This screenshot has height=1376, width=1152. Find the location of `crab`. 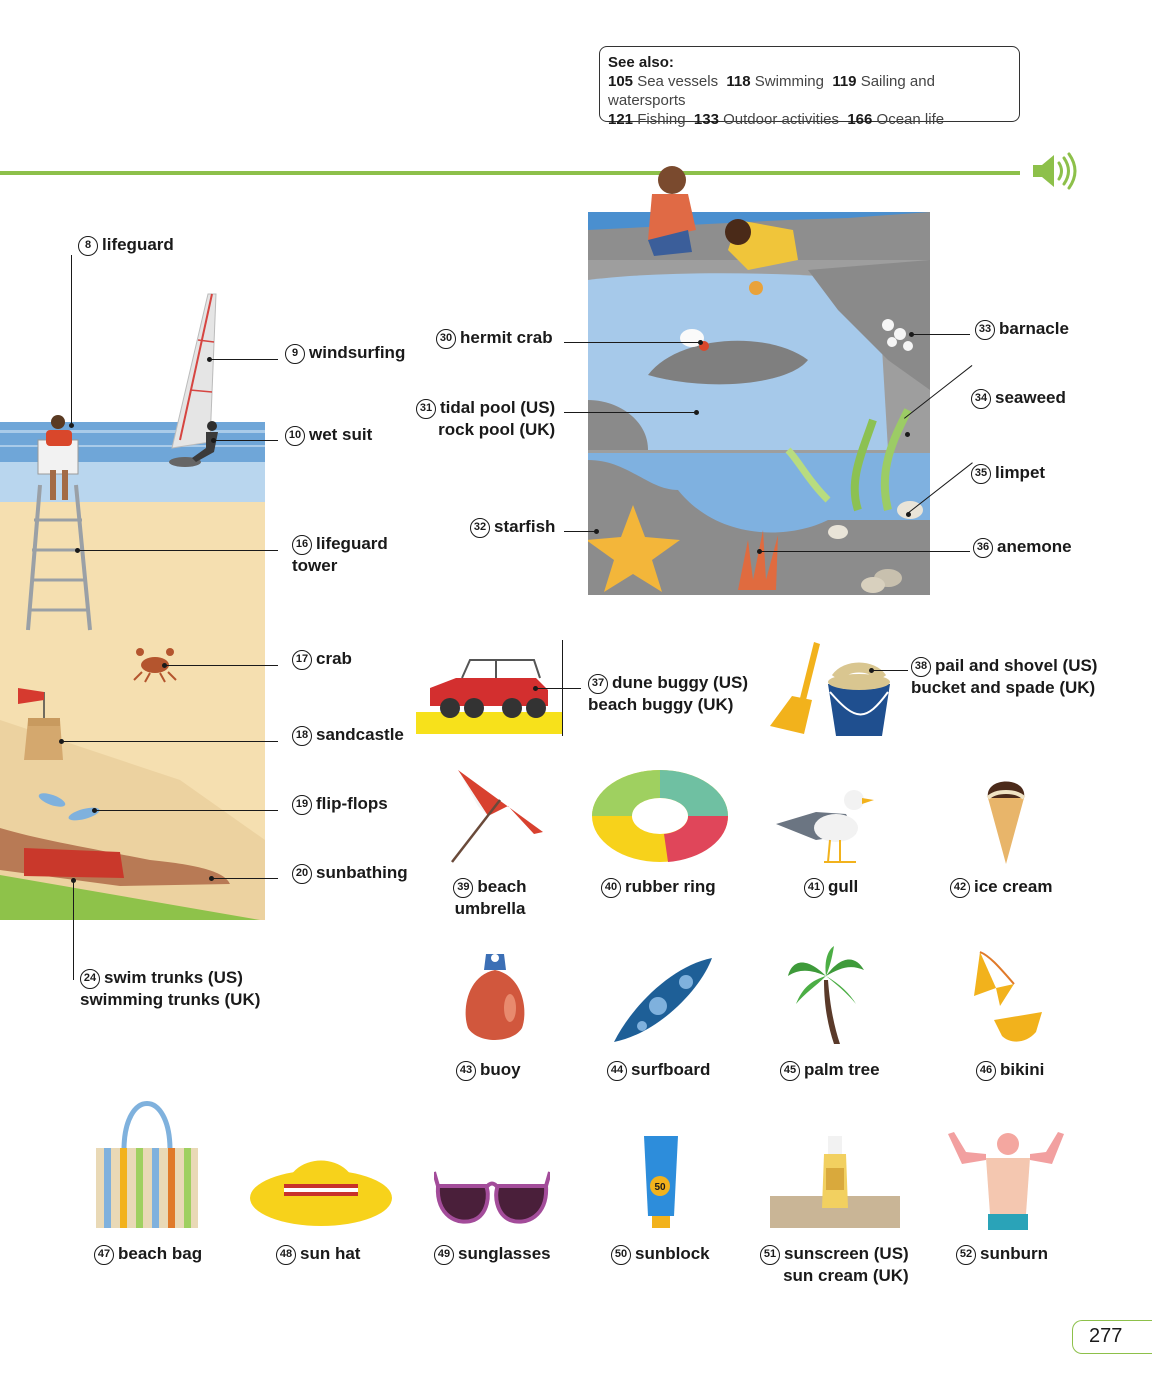

crab is located at coordinates (155, 665).